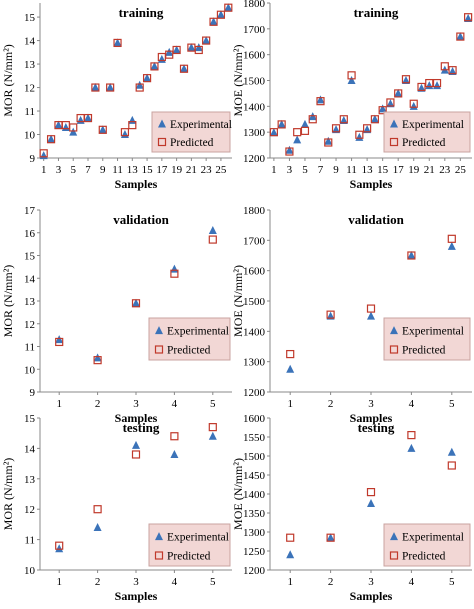 The width and height of the screenshot is (474, 609). I want to click on x-tick-label: 25, so click(461, 170).